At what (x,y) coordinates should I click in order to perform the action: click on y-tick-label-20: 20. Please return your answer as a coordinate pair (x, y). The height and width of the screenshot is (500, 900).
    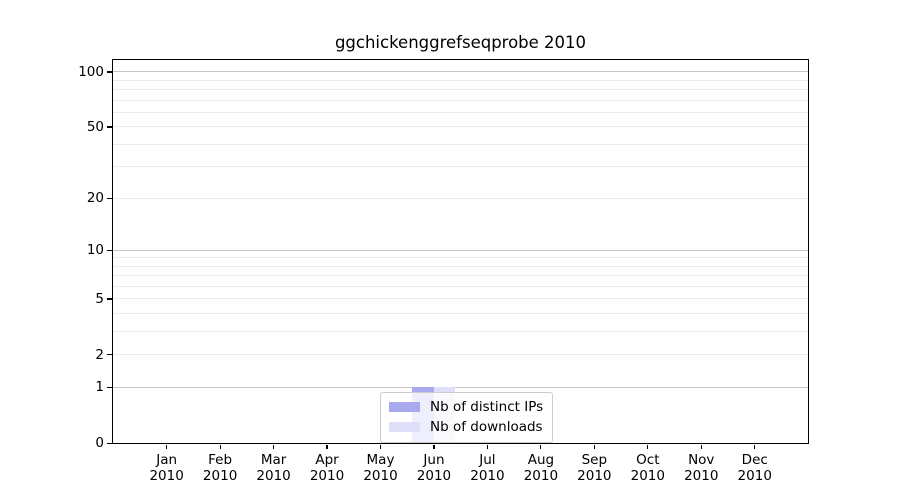
    Looking at the image, I should click on (95, 198).